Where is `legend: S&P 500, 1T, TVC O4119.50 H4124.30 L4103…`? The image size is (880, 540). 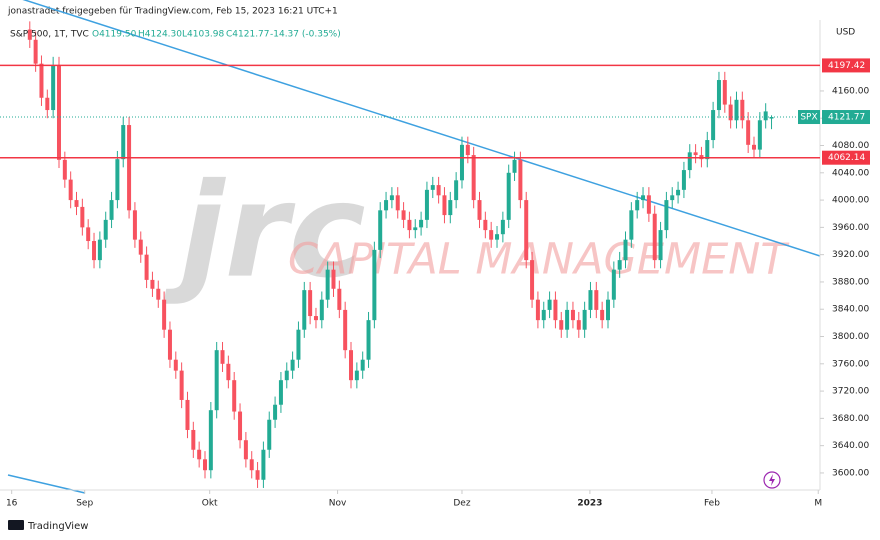
legend: S&P 500, 1T, TVC O4119.50 H4124.30 L4103… is located at coordinates (175, 35).